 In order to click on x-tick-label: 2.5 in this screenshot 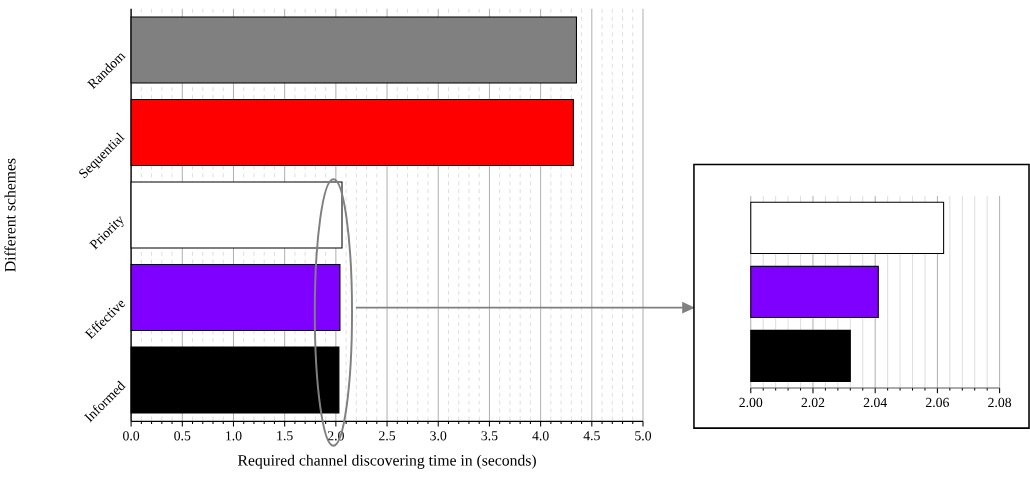, I will do `click(387, 436)`.